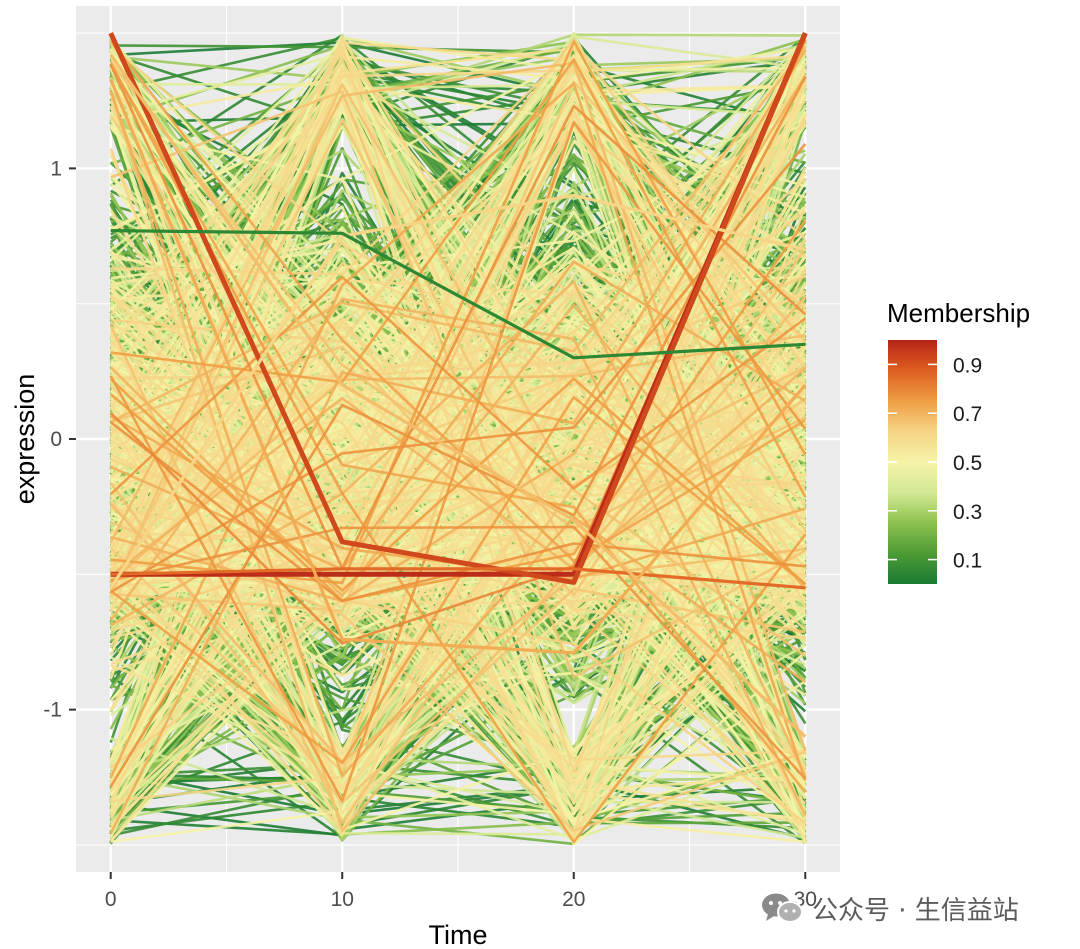 The width and height of the screenshot is (1080, 949). What do you see at coordinates (967, 561) in the screenshot?
I see `legend-label: 0.1` at bounding box center [967, 561].